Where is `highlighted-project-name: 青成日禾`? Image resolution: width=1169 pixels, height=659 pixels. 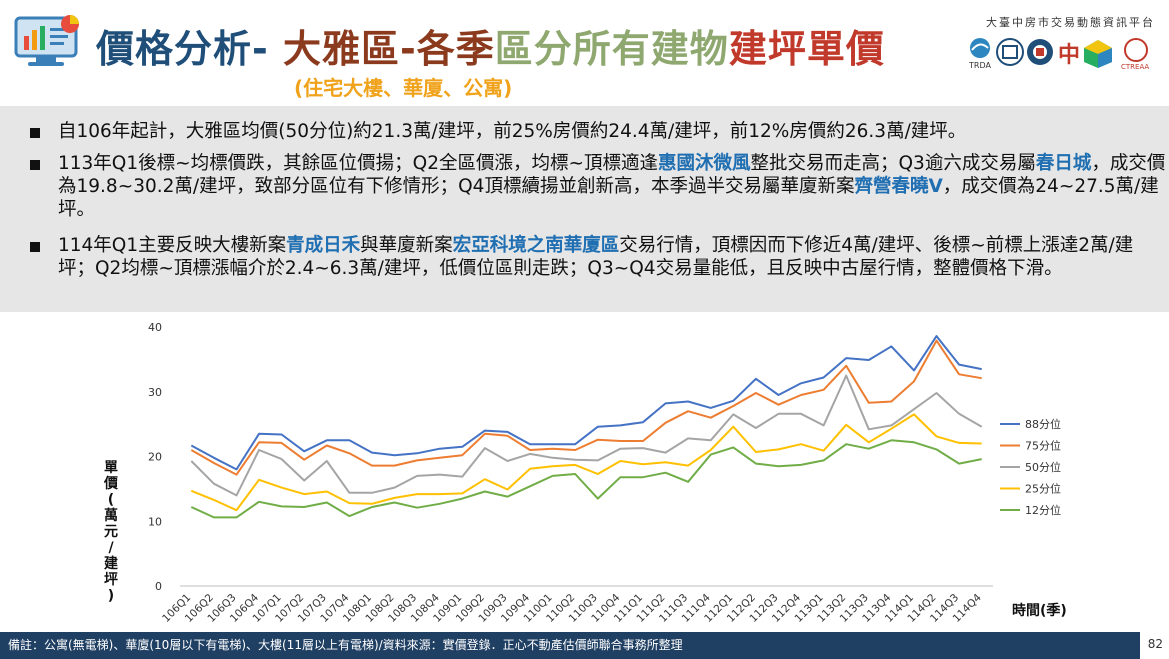
highlighted-project-name: 青成日禾 is located at coordinates (323, 245).